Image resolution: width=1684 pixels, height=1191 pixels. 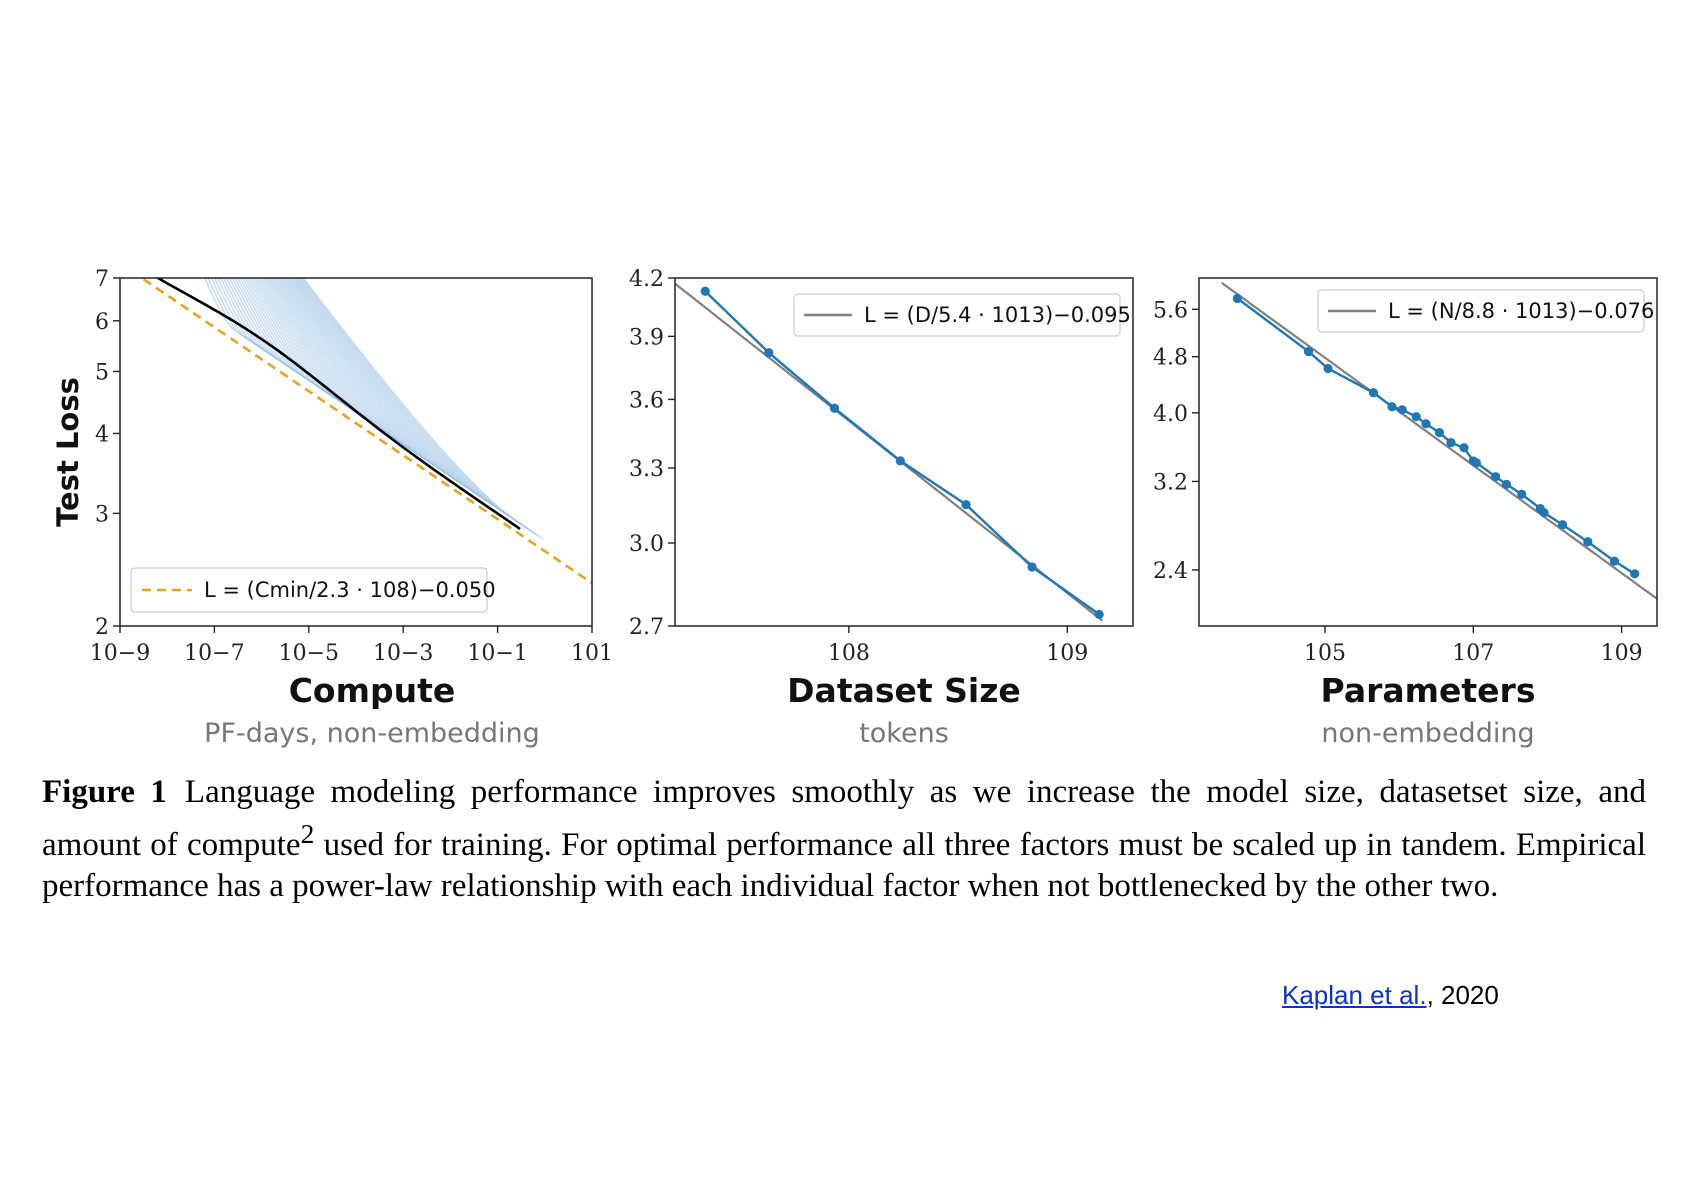 What do you see at coordinates (102, 322) in the screenshot?
I see `y-tick-label: 6` at bounding box center [102, 322].